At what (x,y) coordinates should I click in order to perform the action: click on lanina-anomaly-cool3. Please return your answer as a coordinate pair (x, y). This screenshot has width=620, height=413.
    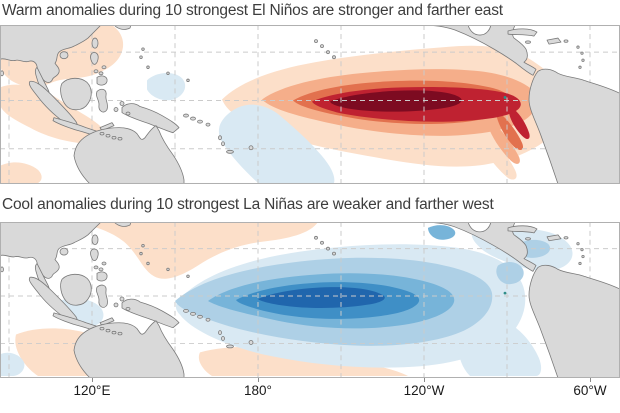
    Looking at the image, I should click on (442, 232).